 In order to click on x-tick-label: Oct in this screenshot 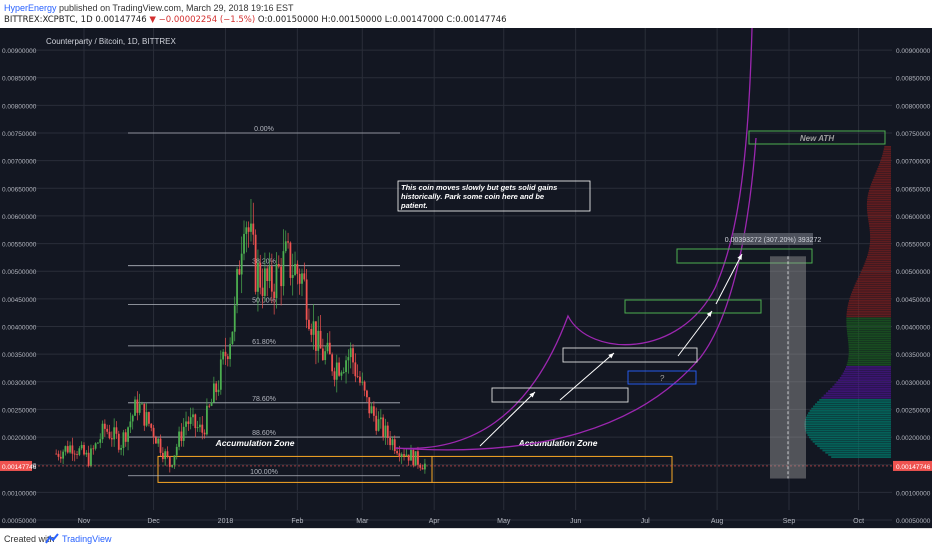, I will do `click(858, 521)`.